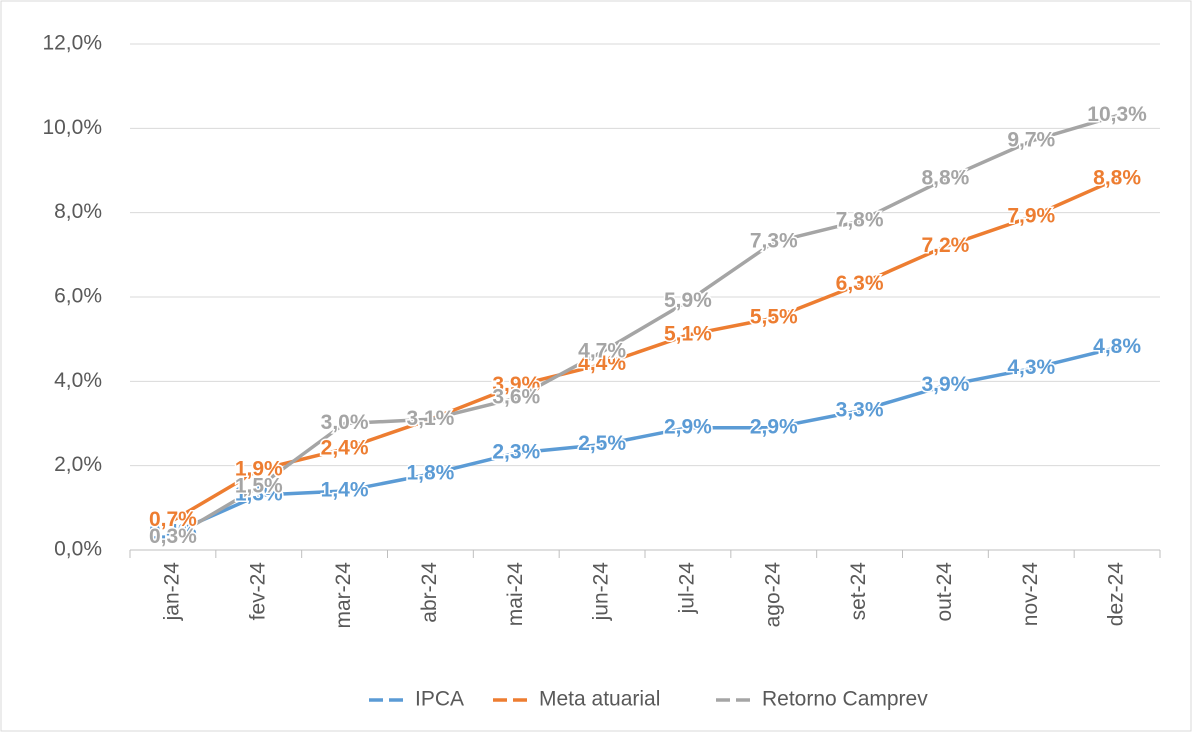  Describe the element at coordinates (1030, 594) in the screenshot. I see `x-tick-label: nov-24` at that location.